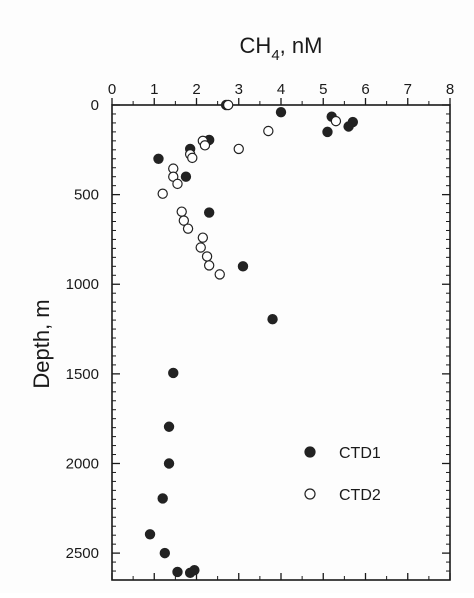  Describe the element at coordinates (239, 89) in the screenshot. I see `x-tick-label: 3` at that location.